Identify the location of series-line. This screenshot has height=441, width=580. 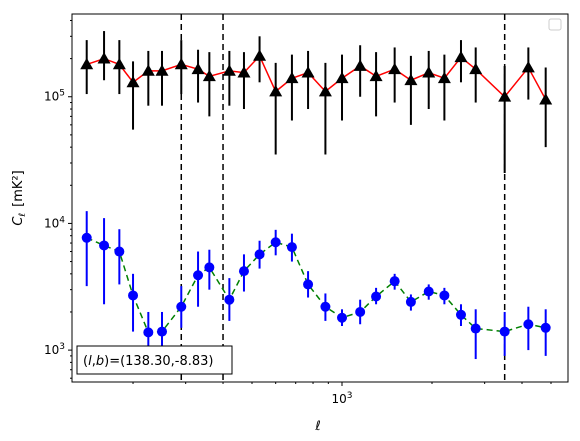
(316, 77).